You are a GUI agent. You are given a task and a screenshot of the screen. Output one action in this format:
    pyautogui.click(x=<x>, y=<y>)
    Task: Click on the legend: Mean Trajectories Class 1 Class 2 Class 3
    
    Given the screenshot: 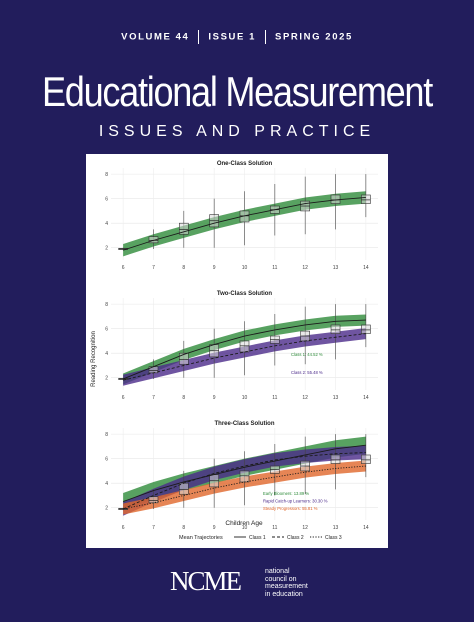 What is the action you would take?
    pyautogui.click(x=260, y=538)
    